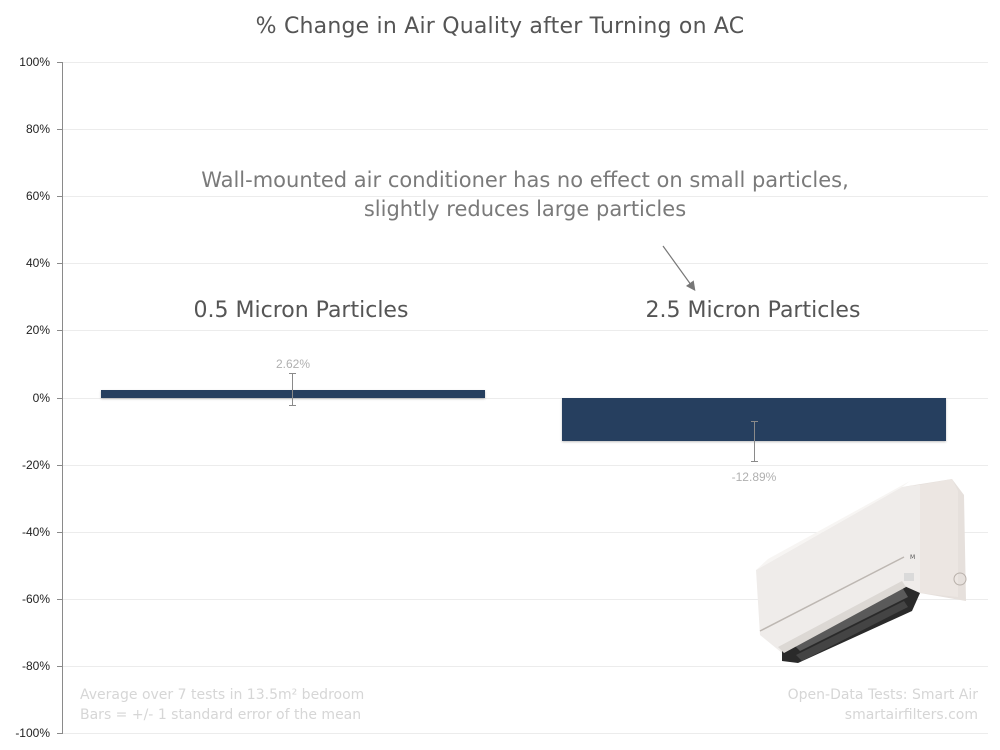  What do you see at coordinates (292, 389) in the screenshot?
I see `error-bar-0.5-micron` at bounding box center [292, 389].